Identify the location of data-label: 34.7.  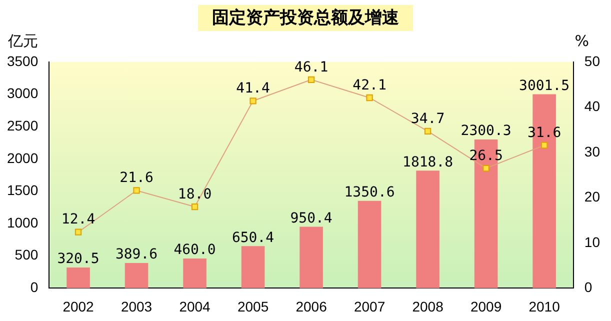
(427, 118).